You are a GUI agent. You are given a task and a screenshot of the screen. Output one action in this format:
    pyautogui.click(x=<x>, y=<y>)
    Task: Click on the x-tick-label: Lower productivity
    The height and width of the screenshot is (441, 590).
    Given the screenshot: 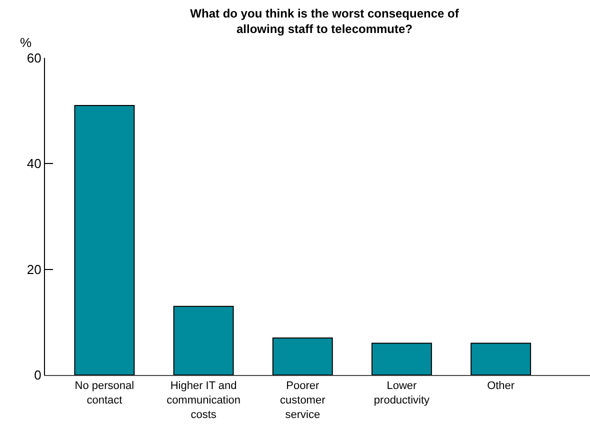 What is the action you would take?
    pyautogui.click(x=402, y=393)
    